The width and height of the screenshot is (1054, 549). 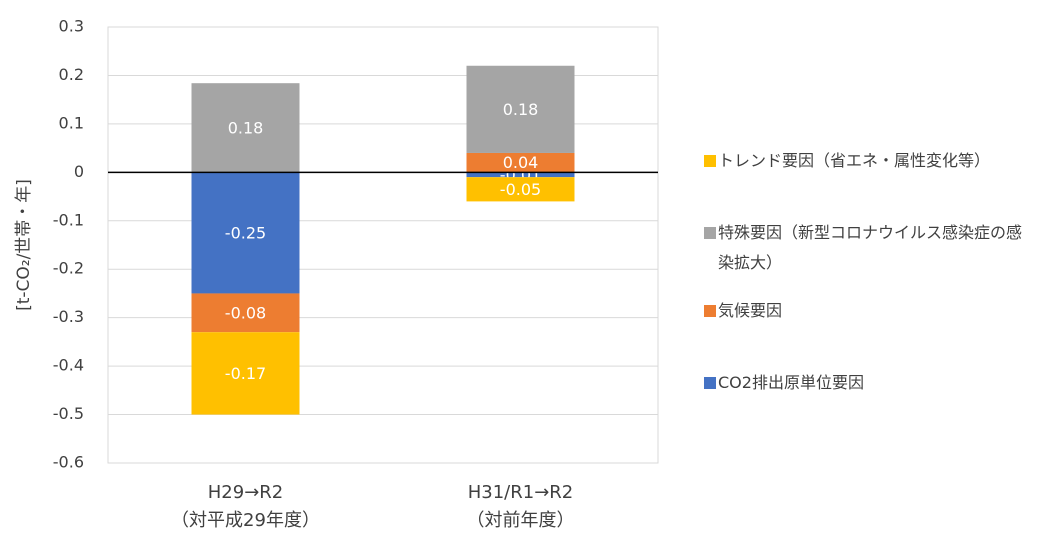 I want to click on data-label: -0.05, so click(x=520, y=189).